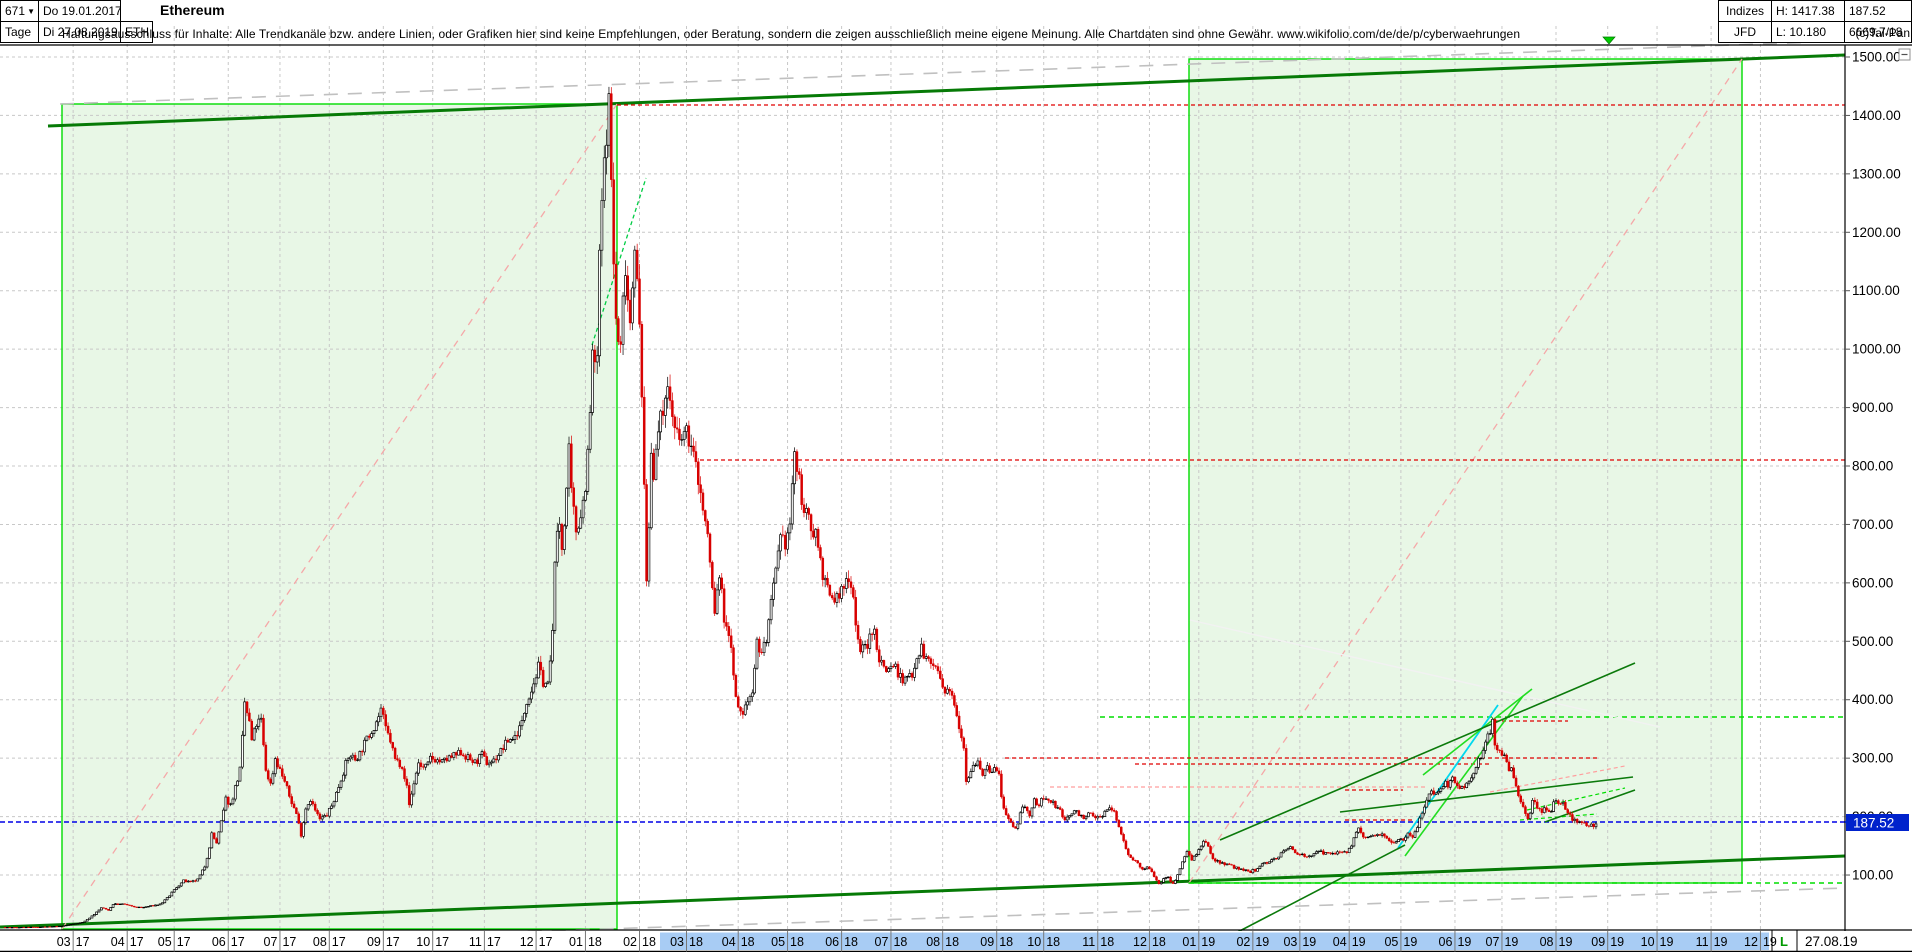  What do you see at coordinates (1477, 732) in the screenshot?
I see `lime-uptrend-mid` at bounding box center [1477, 732].